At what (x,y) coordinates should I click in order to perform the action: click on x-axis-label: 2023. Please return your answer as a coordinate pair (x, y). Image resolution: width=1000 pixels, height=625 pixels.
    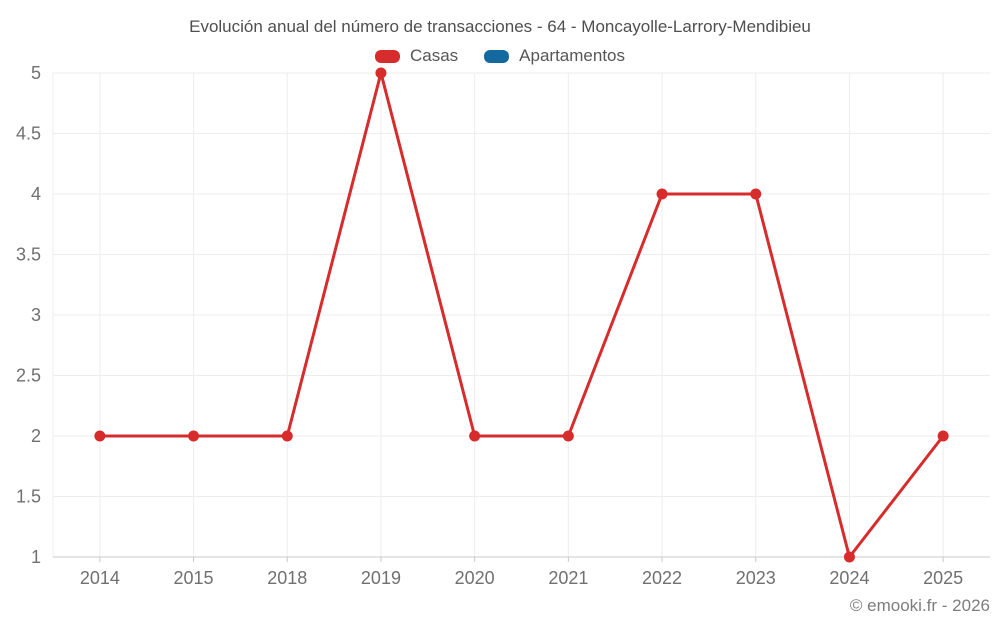
    Looking at the image, I should click on (756, 578).